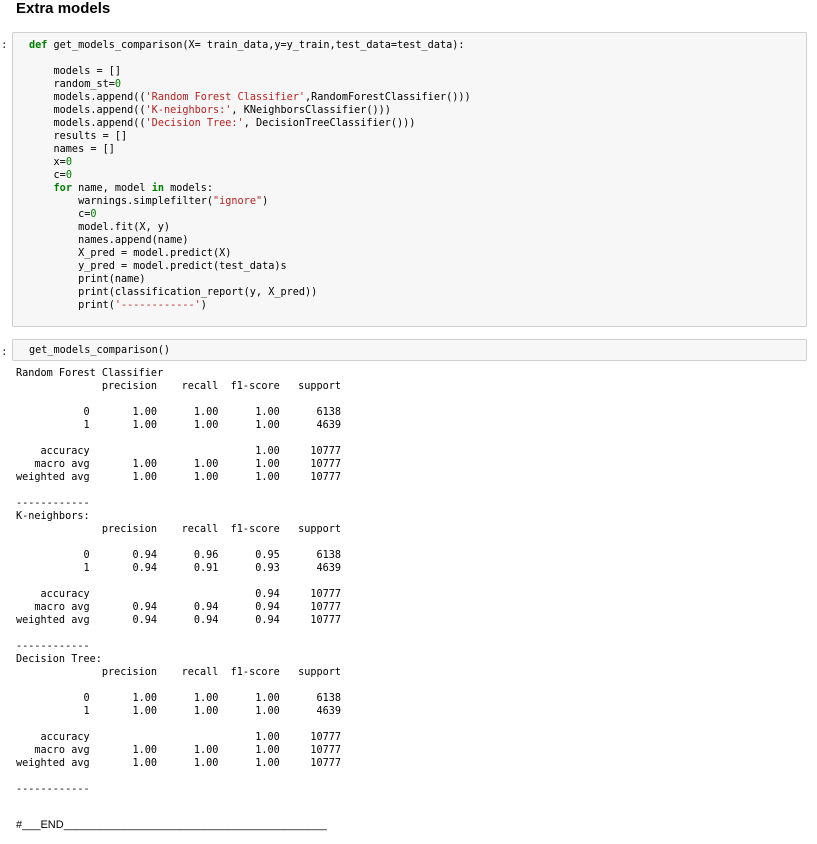  Describe the element at coordinates (173, 292) in the screenshot. I see `code-line: print(classification_report(y, X_pred))` at that location.